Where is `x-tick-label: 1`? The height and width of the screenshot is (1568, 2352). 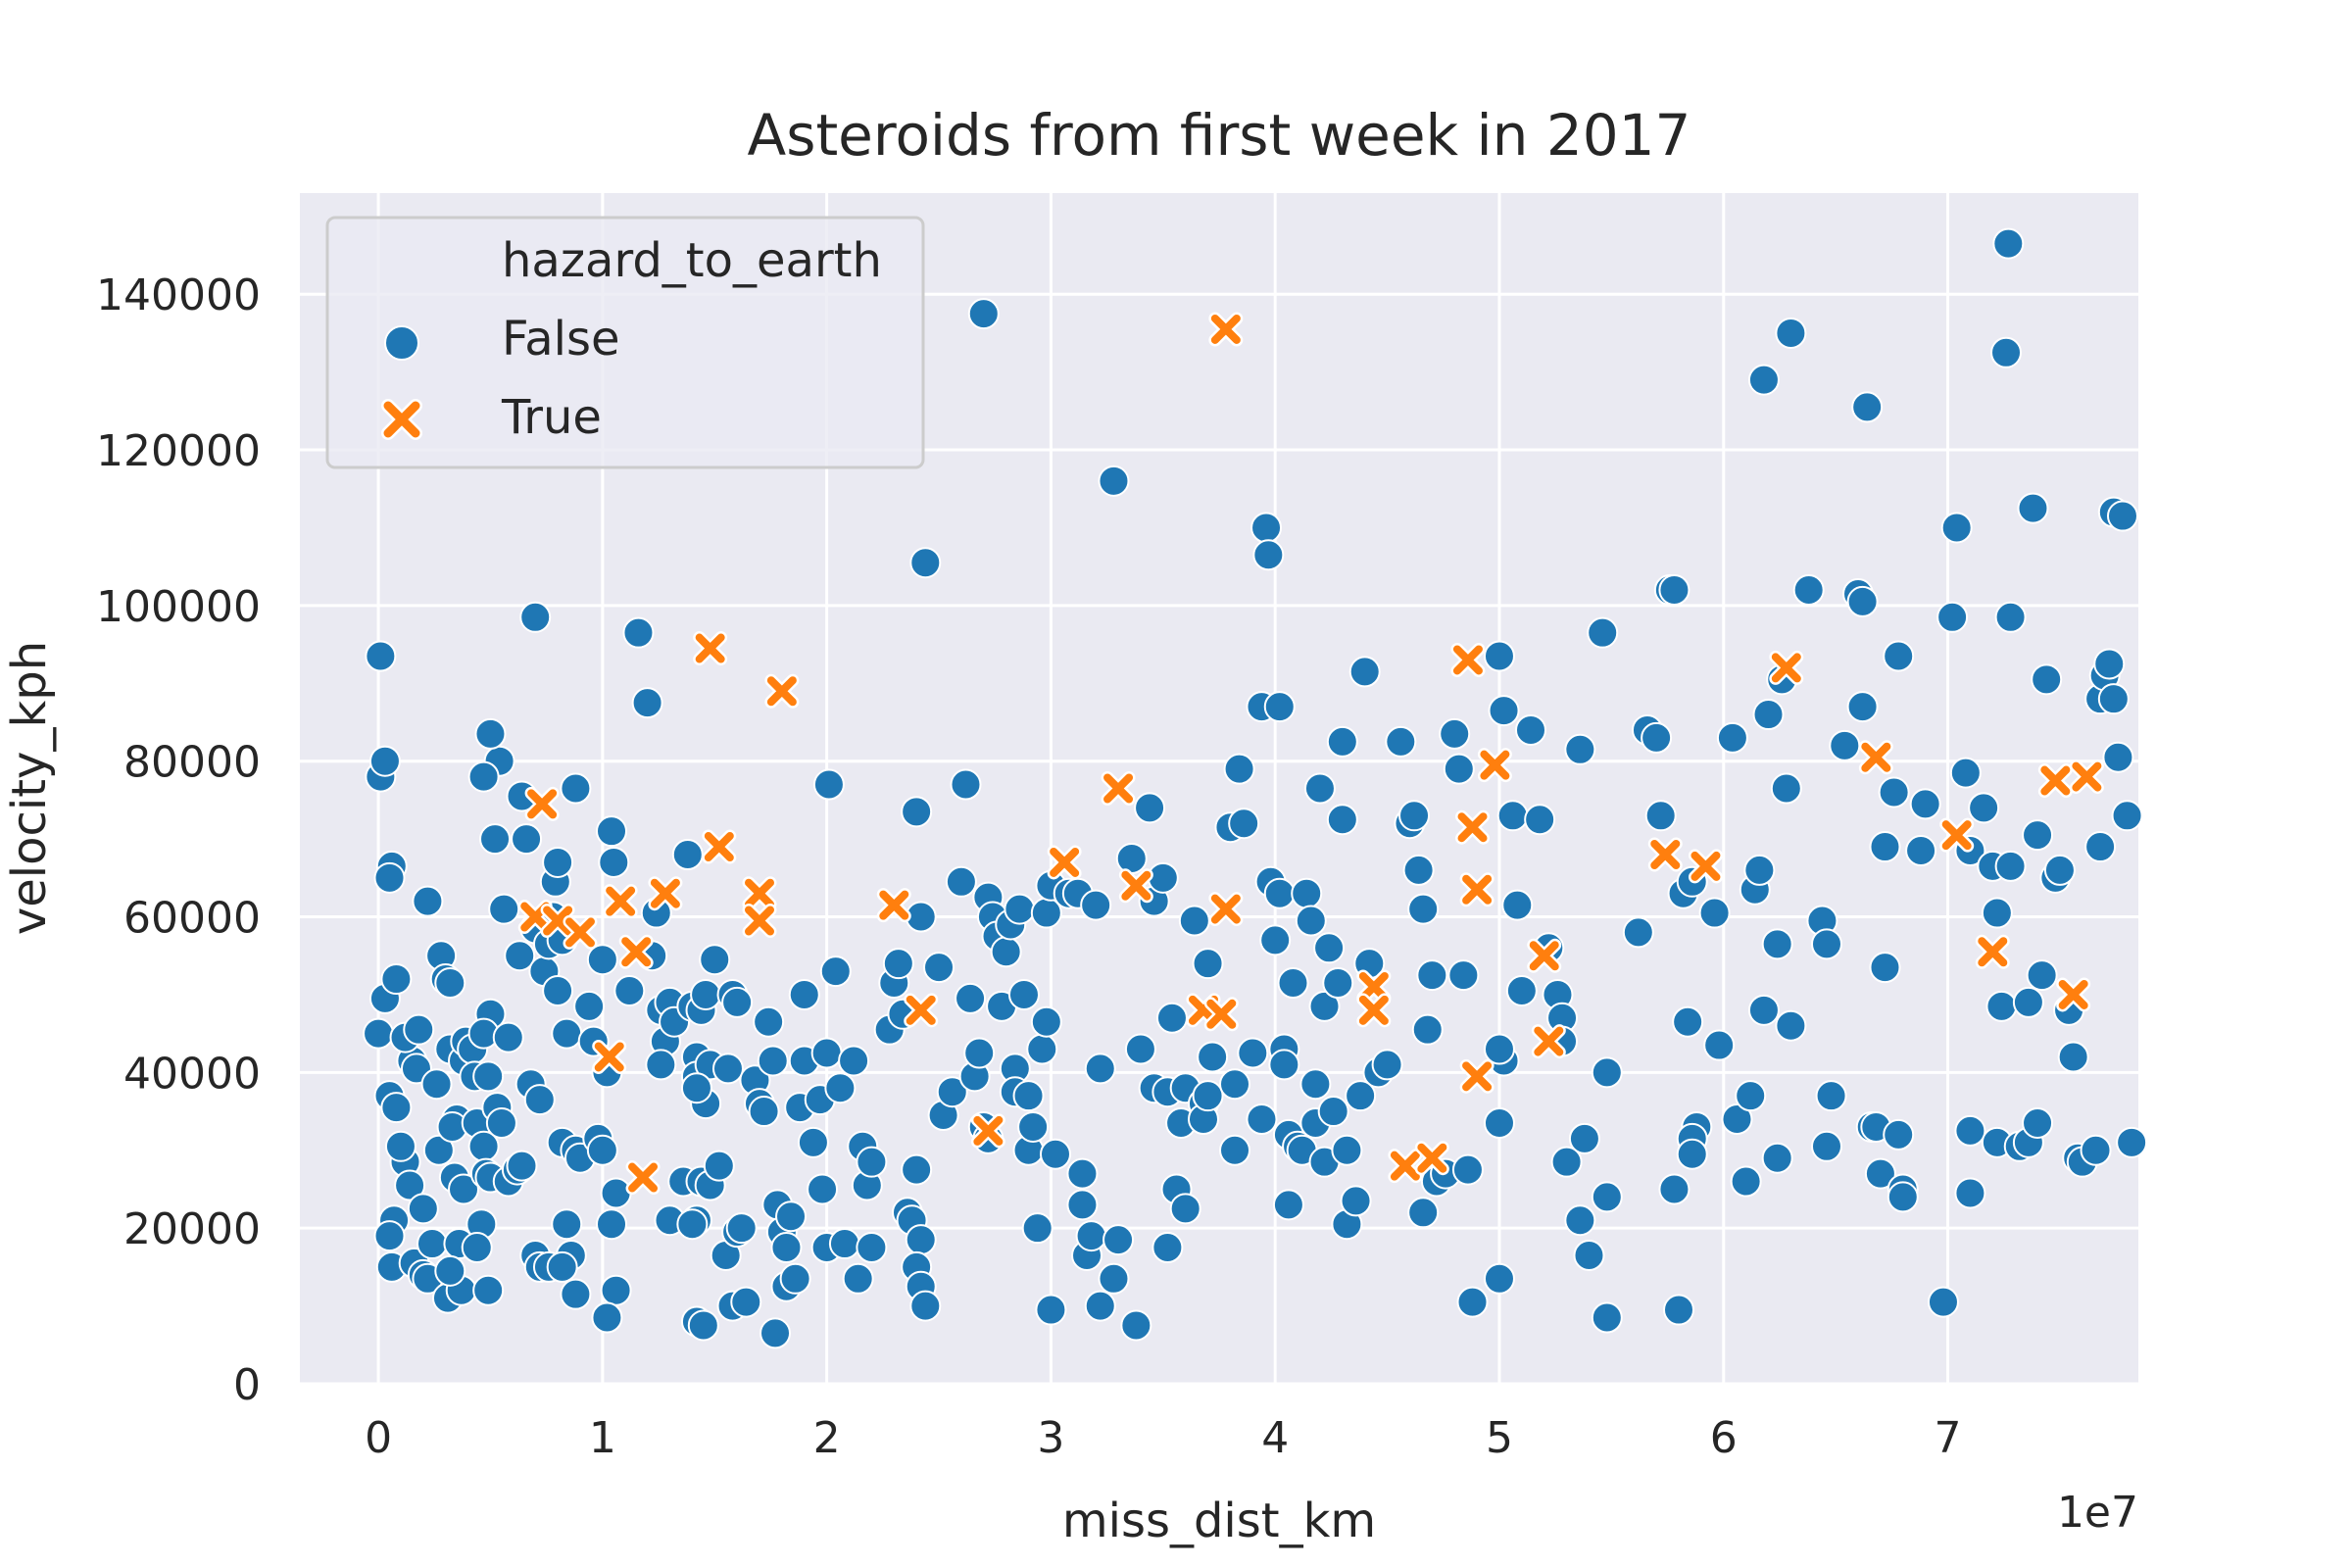 x-tick-label: 1 is located at coordinates (602, 1438).